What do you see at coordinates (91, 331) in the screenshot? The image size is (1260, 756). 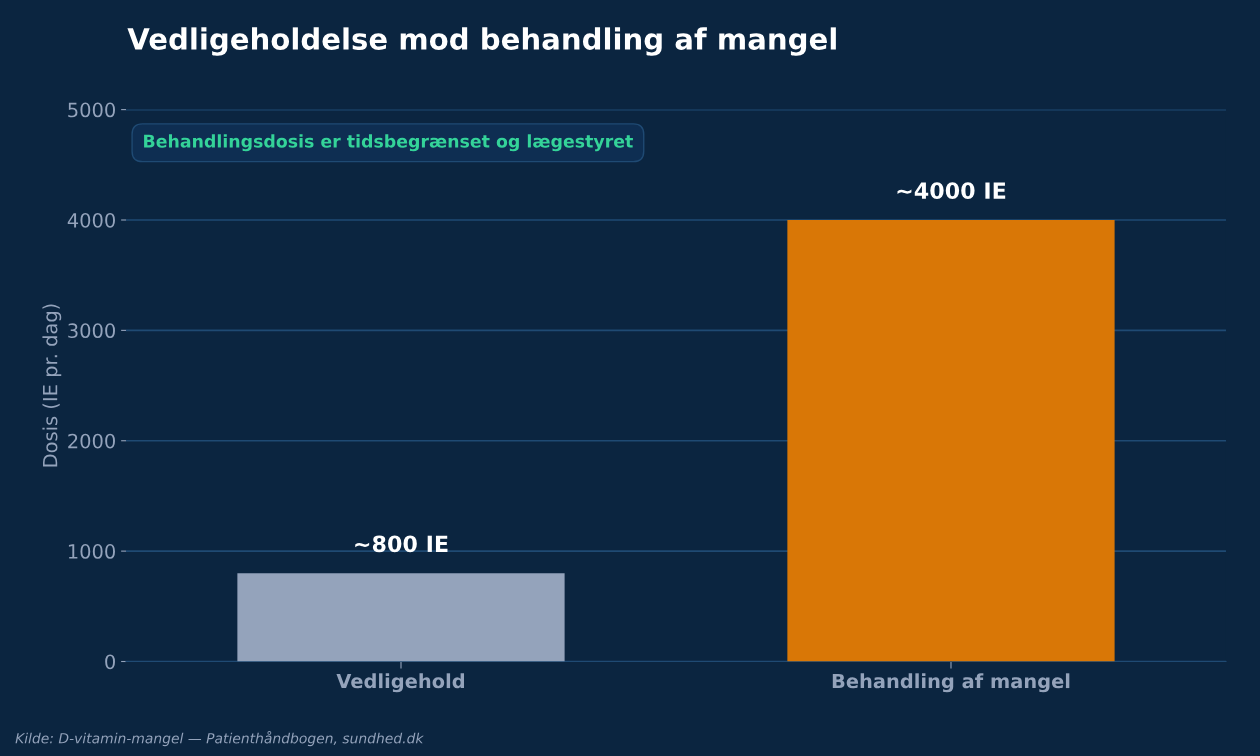 I see `y-tick-label: 3000` at bounding box center [91, 331].